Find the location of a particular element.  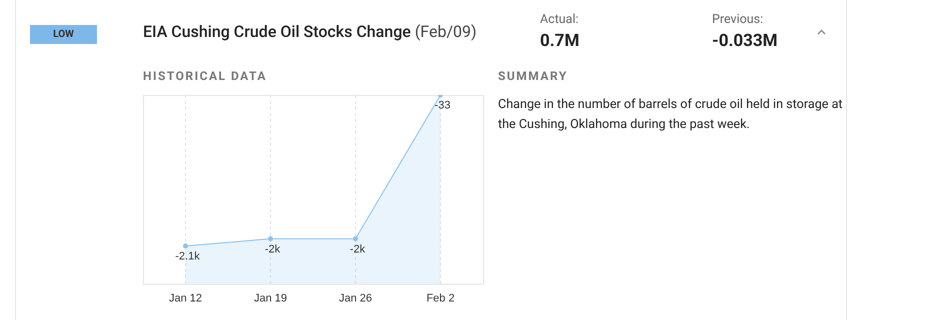

text: Actual: is located at coordinates (559, 19).